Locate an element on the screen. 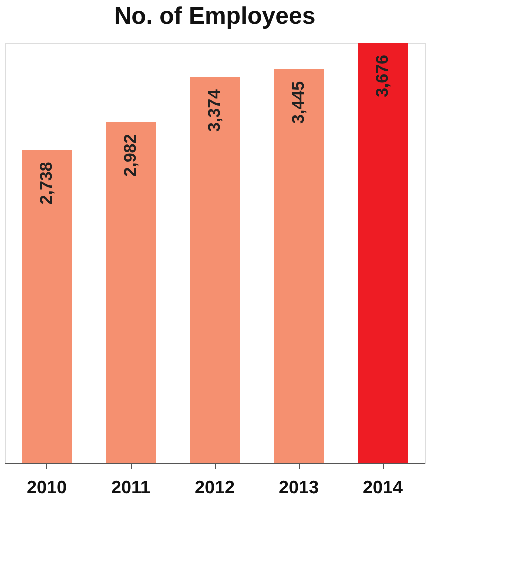 The image size is (527, 564). data-label: 2,982 is located at coordinates (130, 155).